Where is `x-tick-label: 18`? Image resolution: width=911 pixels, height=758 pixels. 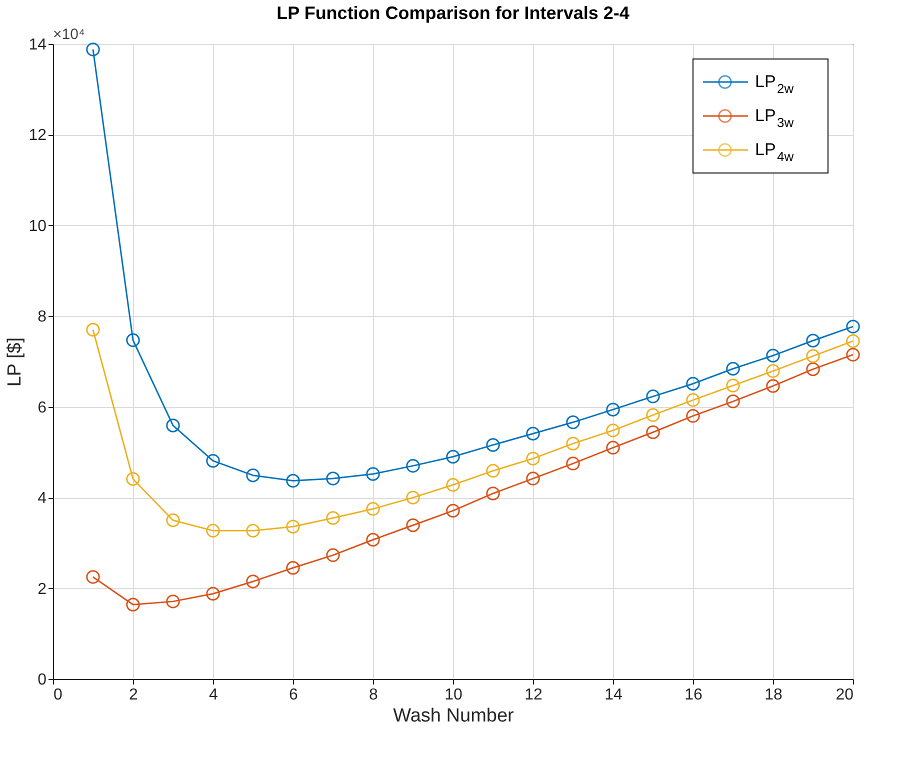 x-tick-label: 18 is located at coordinates (773, 695).